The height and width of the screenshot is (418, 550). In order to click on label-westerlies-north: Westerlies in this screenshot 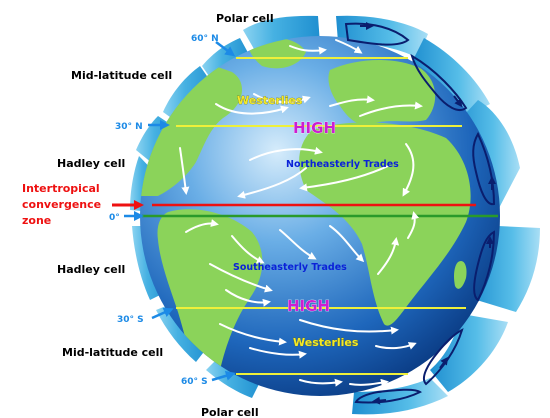, I will do `click(270, 100)`.